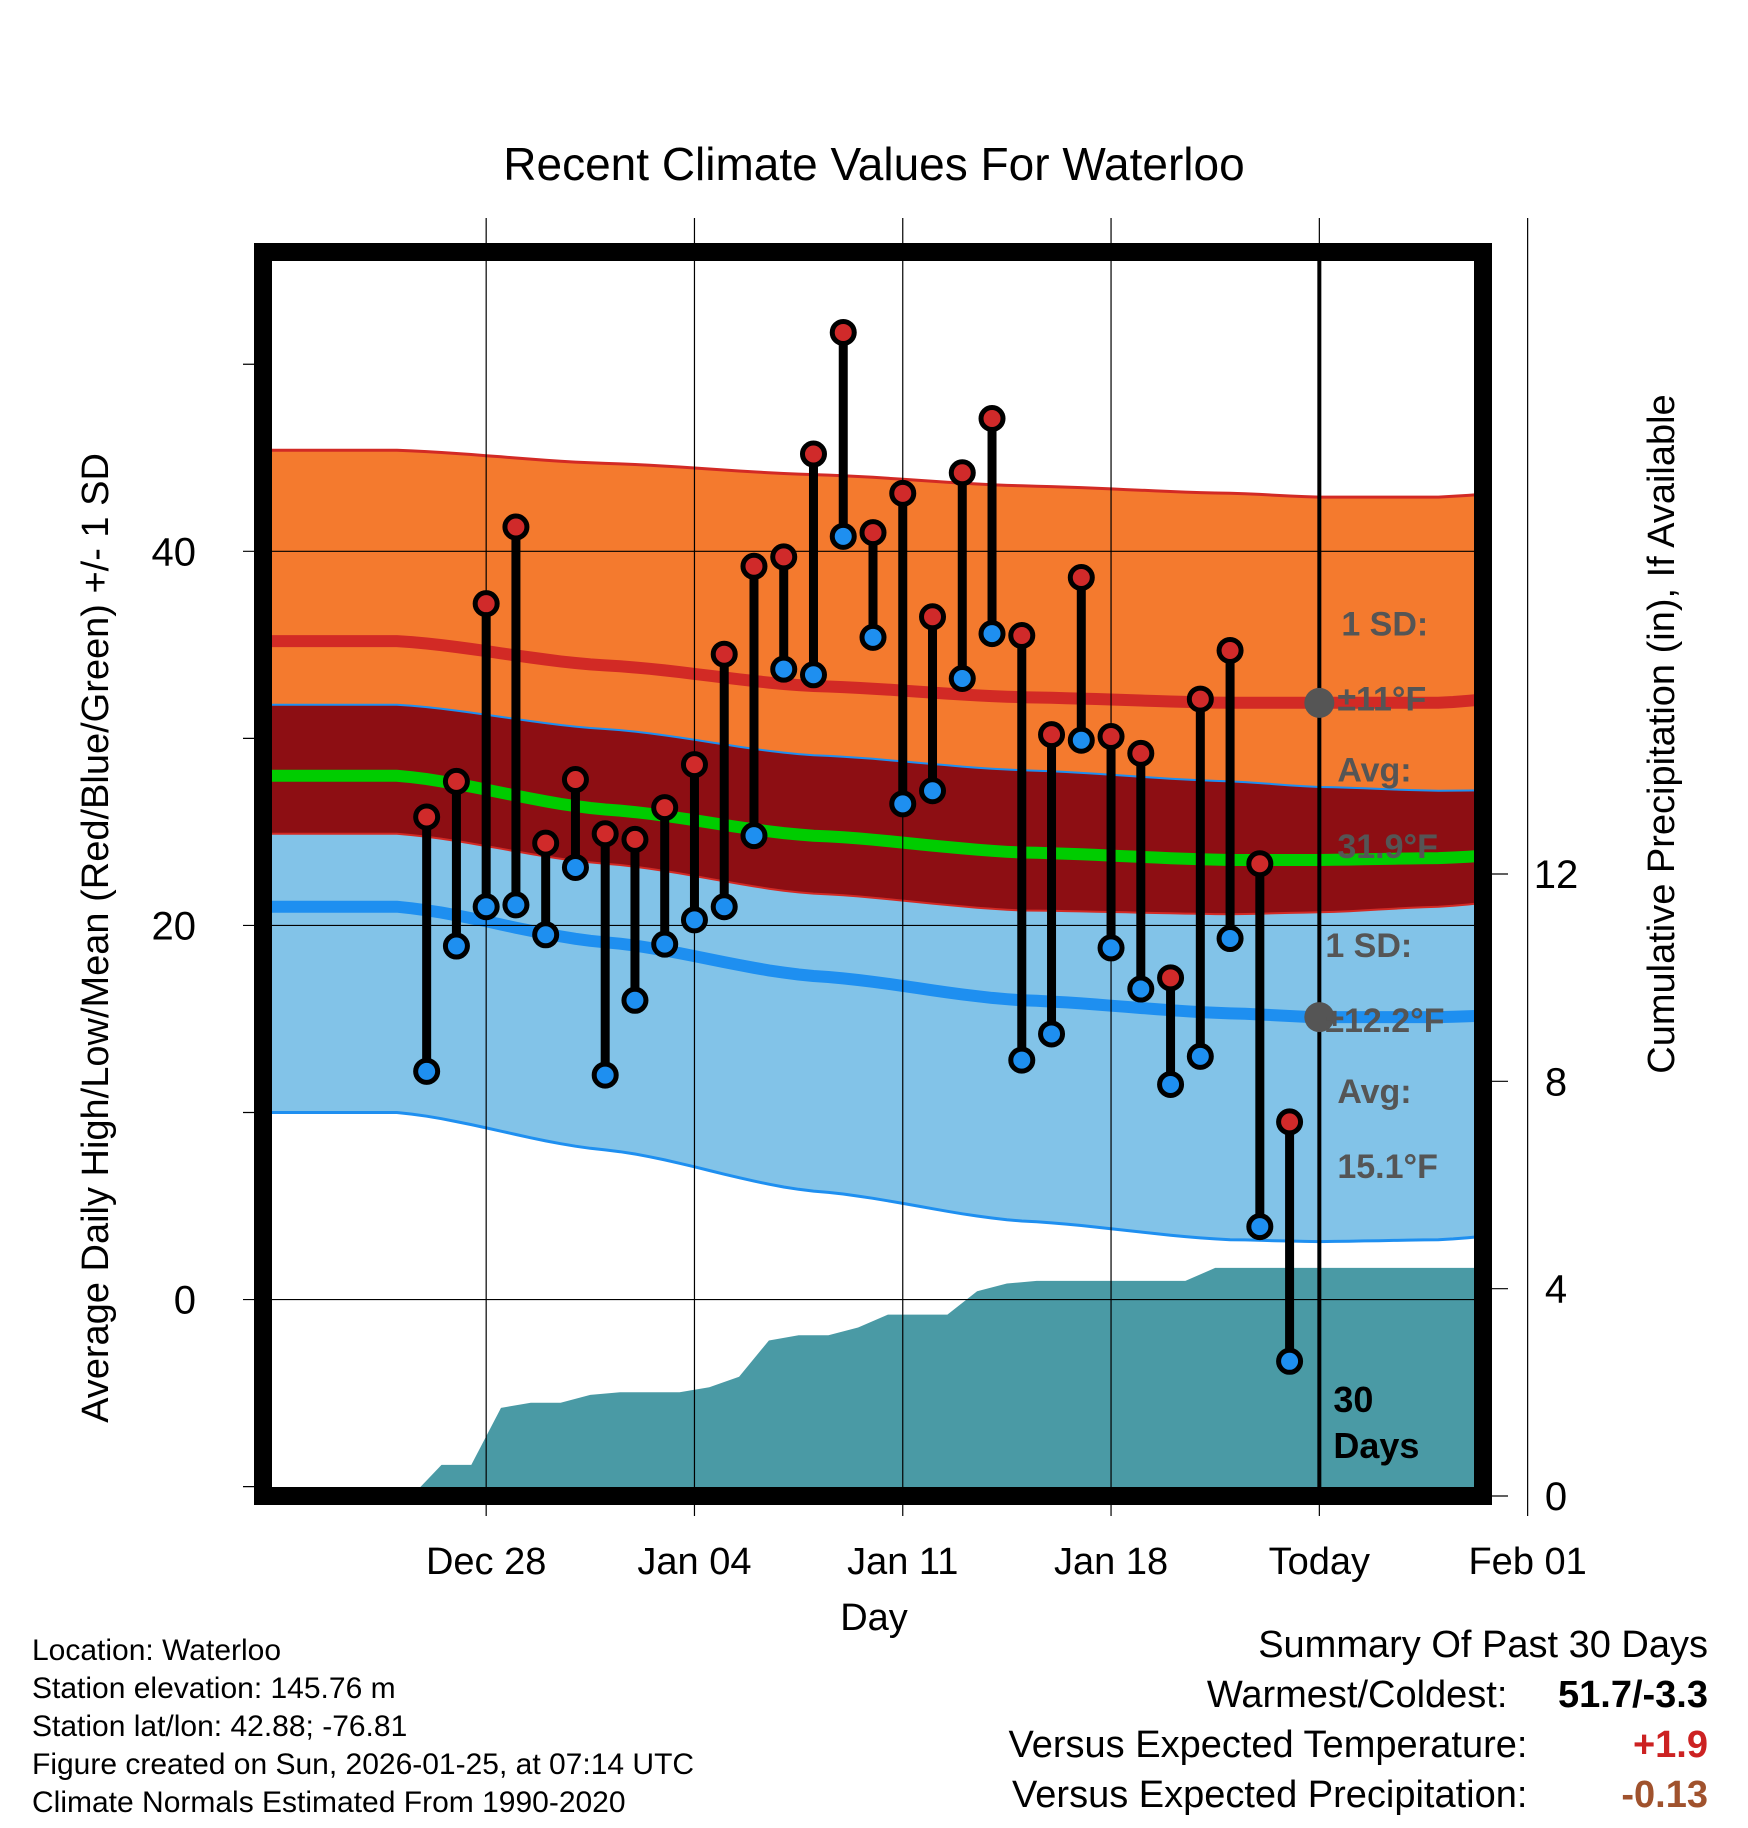 The image size is (1748, 1828). Describe the element at coordinates (486, 1562) in the screenshot. I see `x-tick-label: Dec 28` at that location.